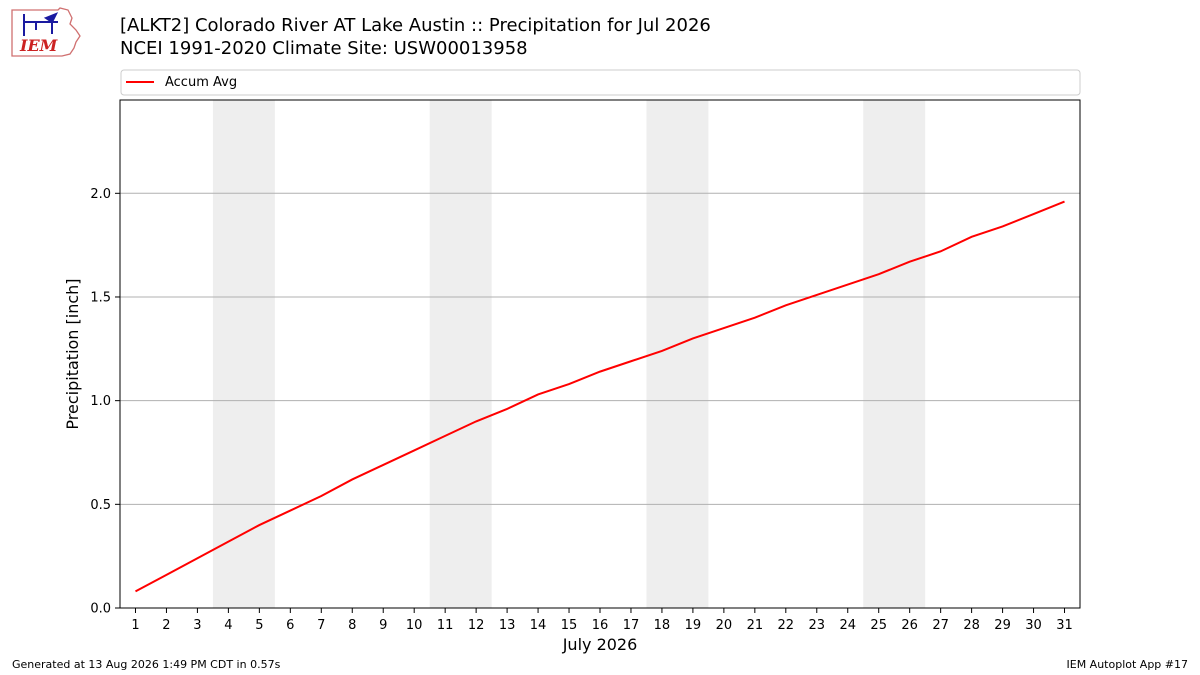 The width and height of the screenshot is (1200, 675). Describe the element at coordinates (39, 45) in the screenshot. I see `logo-text: IEM` at that location.